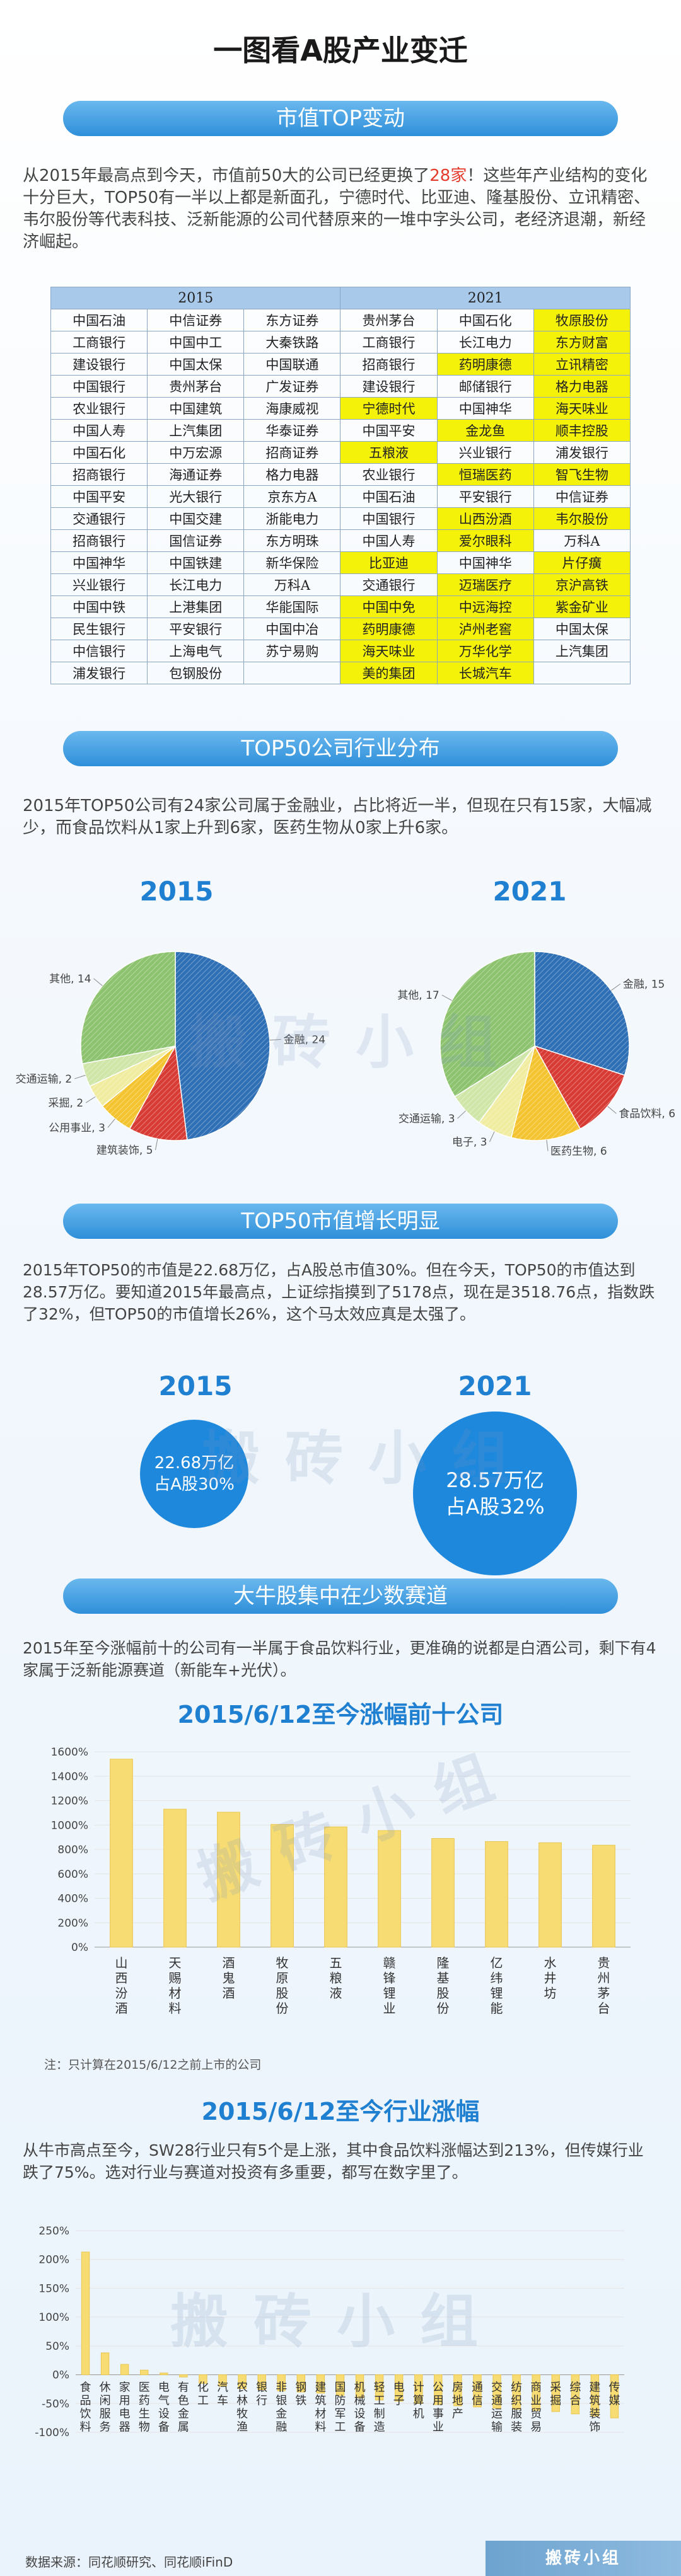  Describe the element at coordinates (340, 430) in the screenshot. I see `table-row: 中国人寿 上汽集团 华泰证券 中国平安 金龙鱼 顺丰控股` at that location.